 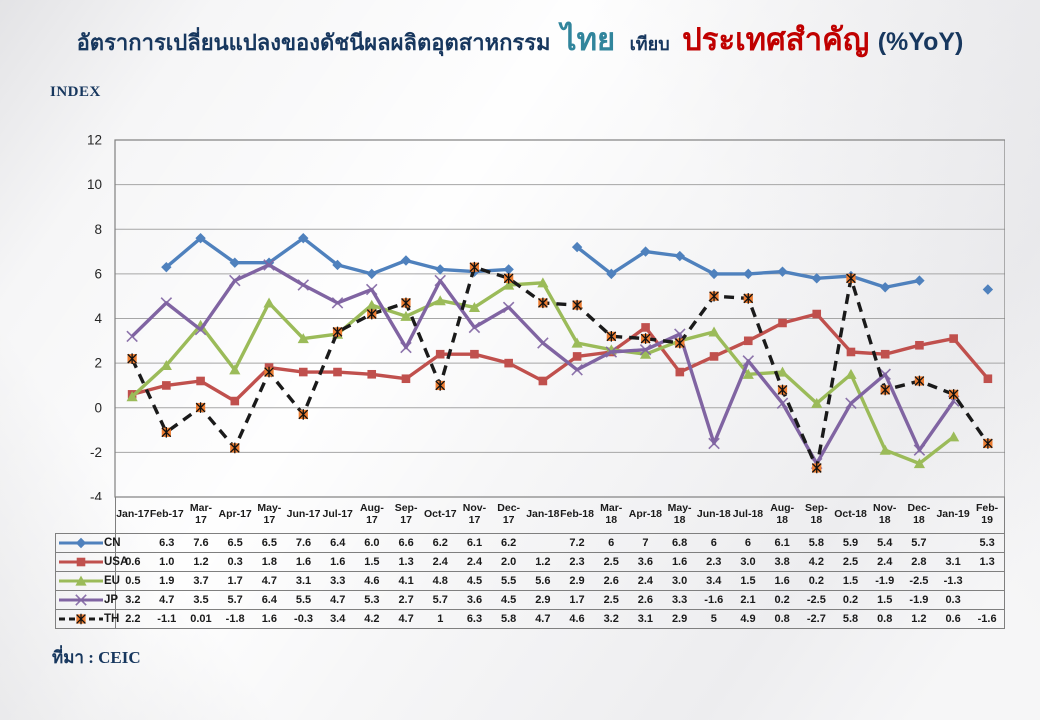 What do you see at coordinates (440, 562) in the screenshot?
I see `table-cell-USA-Oct-17: 2.4` at bounding box center [440, 562].